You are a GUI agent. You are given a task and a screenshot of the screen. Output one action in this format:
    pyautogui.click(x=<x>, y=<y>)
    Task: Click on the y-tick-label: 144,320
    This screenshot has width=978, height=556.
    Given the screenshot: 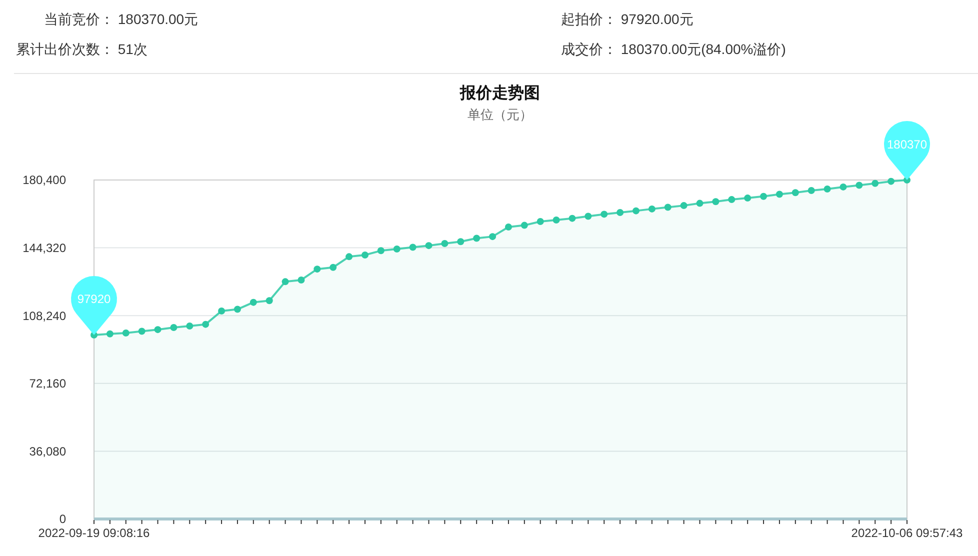 What is the action you would take?
    pyautogui.click(x=44, y=248)
    